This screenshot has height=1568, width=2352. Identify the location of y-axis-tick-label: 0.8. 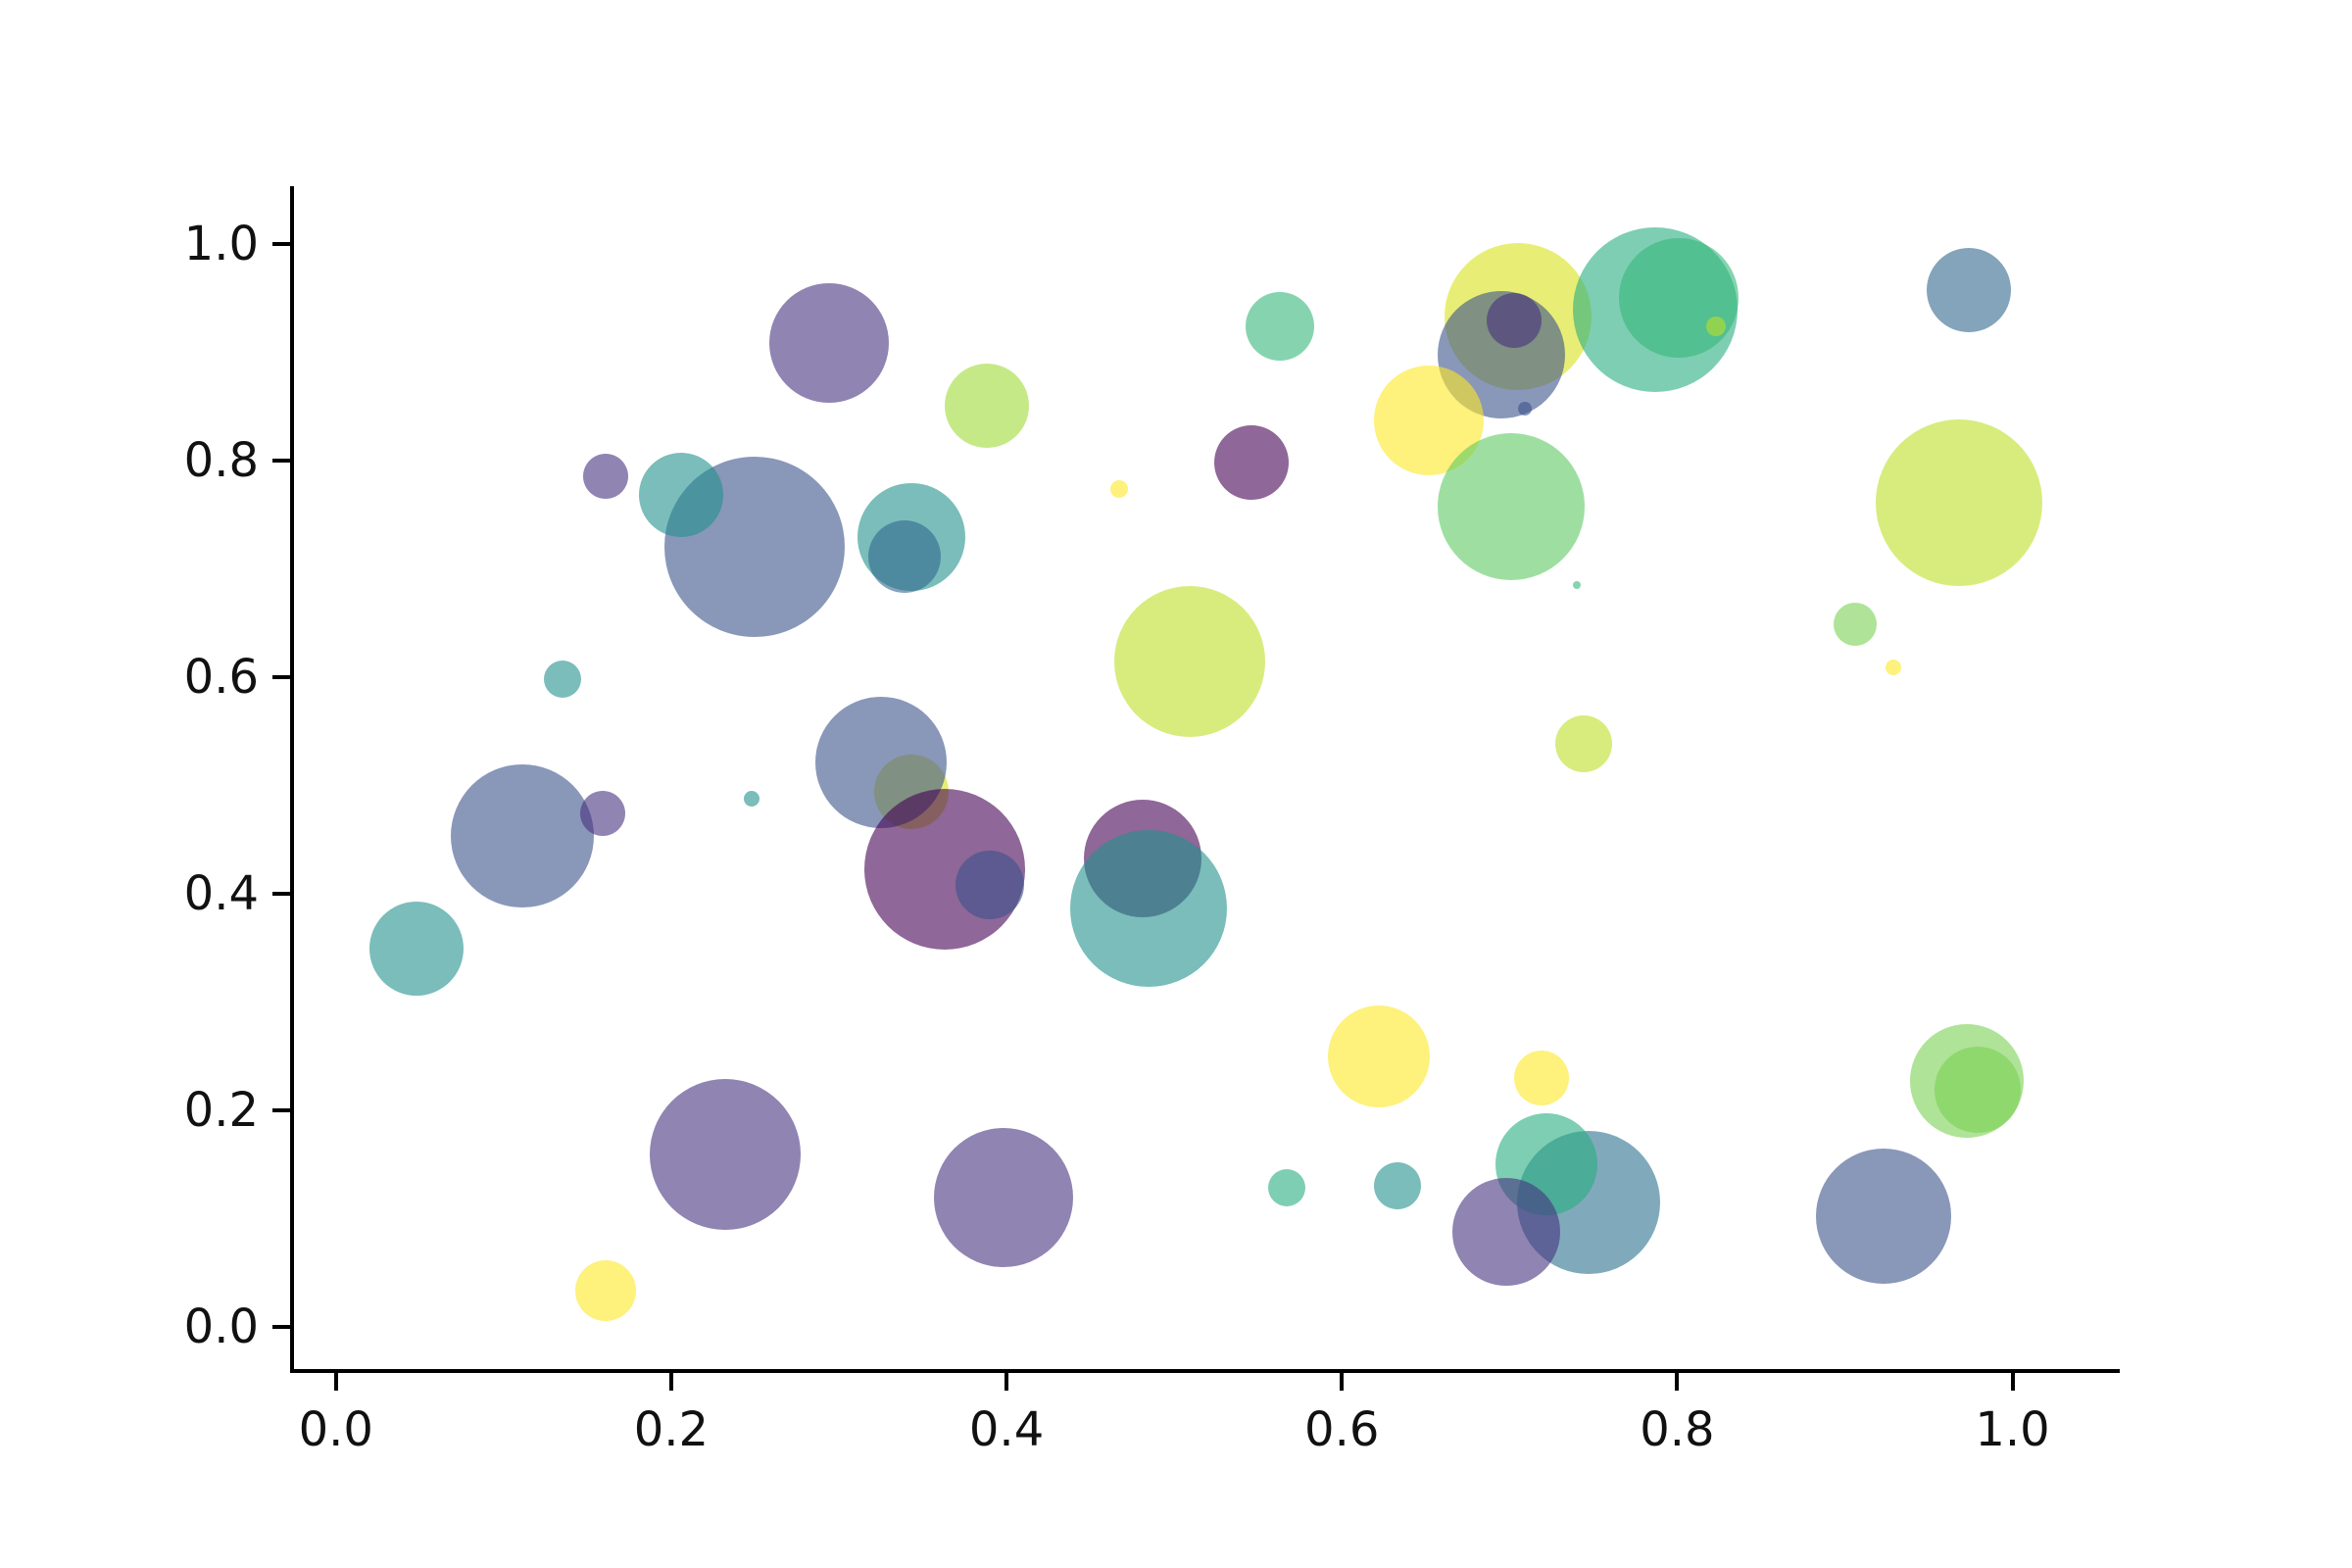
(221, 460).